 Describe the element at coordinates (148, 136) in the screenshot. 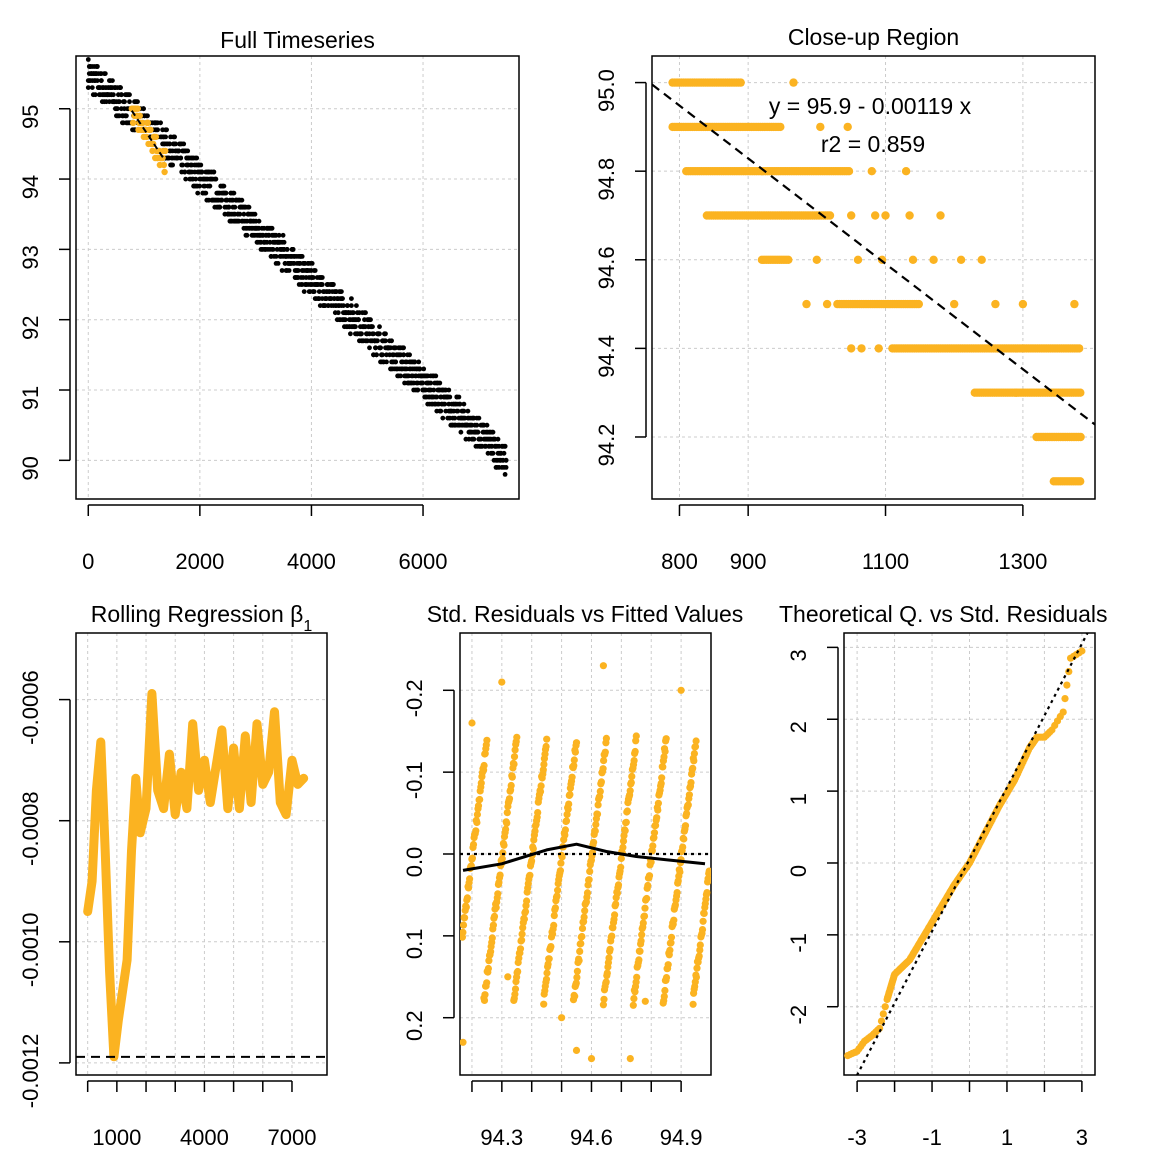

I see `close-up-fit-line` at that location.